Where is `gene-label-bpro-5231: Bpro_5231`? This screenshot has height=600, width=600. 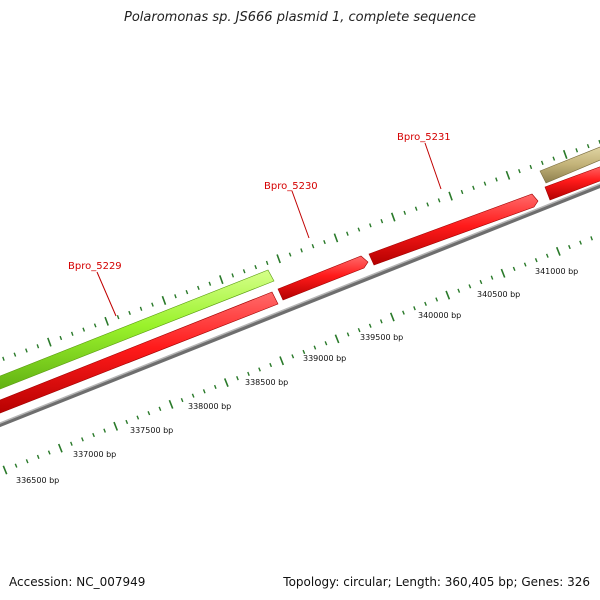
gene-label-bpro-5231: Bpro_5231 is located at coordinates (424, 137).